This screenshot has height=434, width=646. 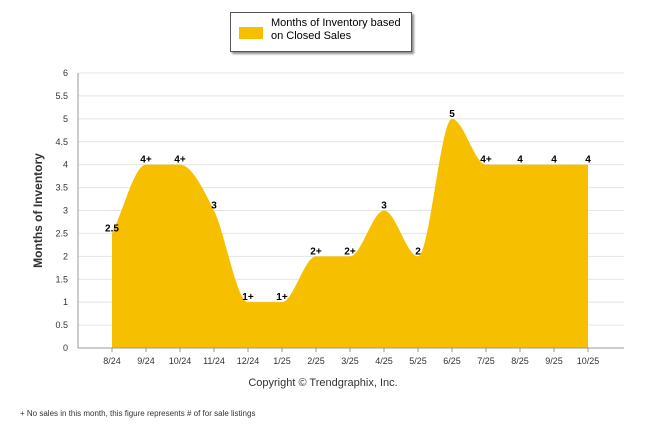 I want to click on x-tick-label: 3/25, so click(x=350, y=361).